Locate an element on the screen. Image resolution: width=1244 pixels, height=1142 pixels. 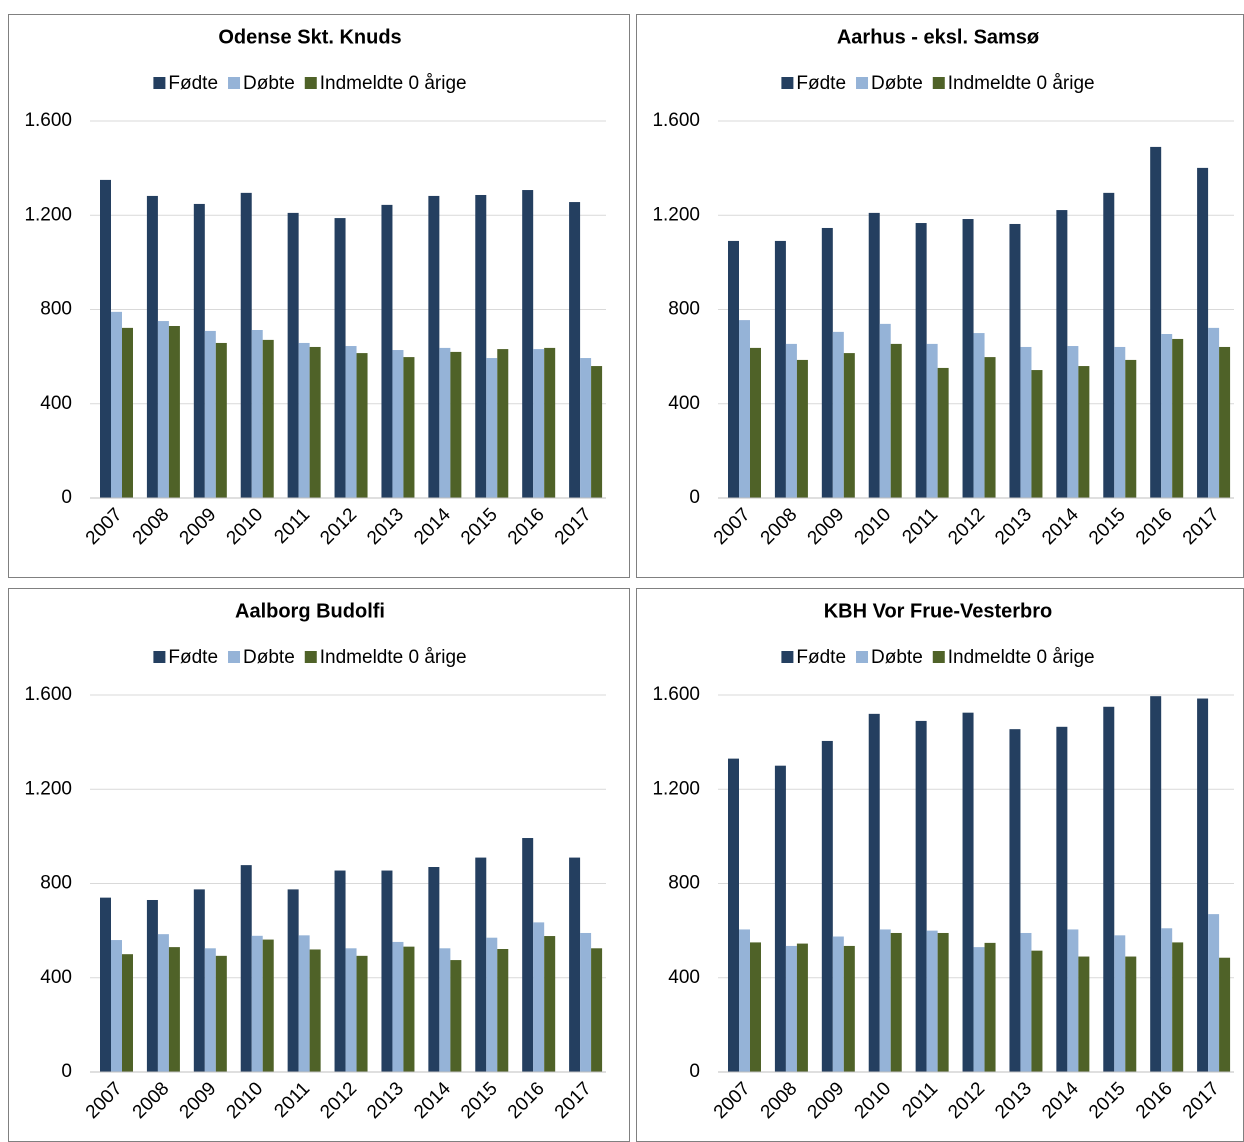
legend-label: Døbte is located at coordinates (897, 83).